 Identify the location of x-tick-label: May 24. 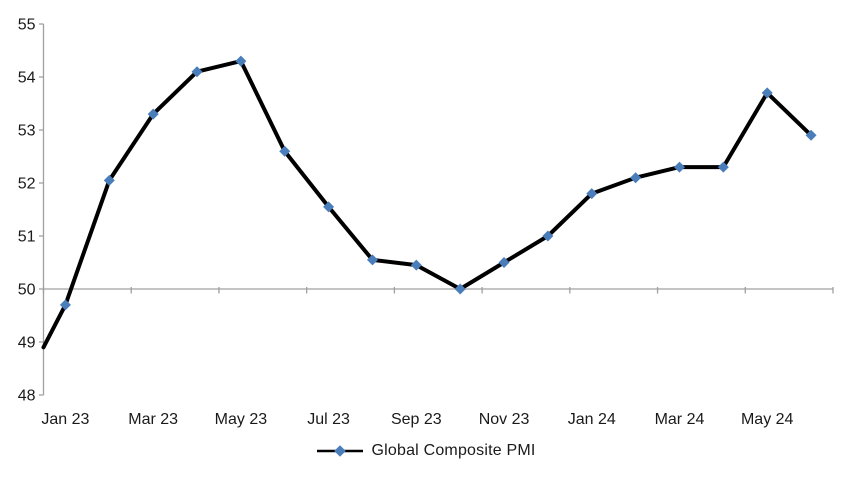
(767, 419).